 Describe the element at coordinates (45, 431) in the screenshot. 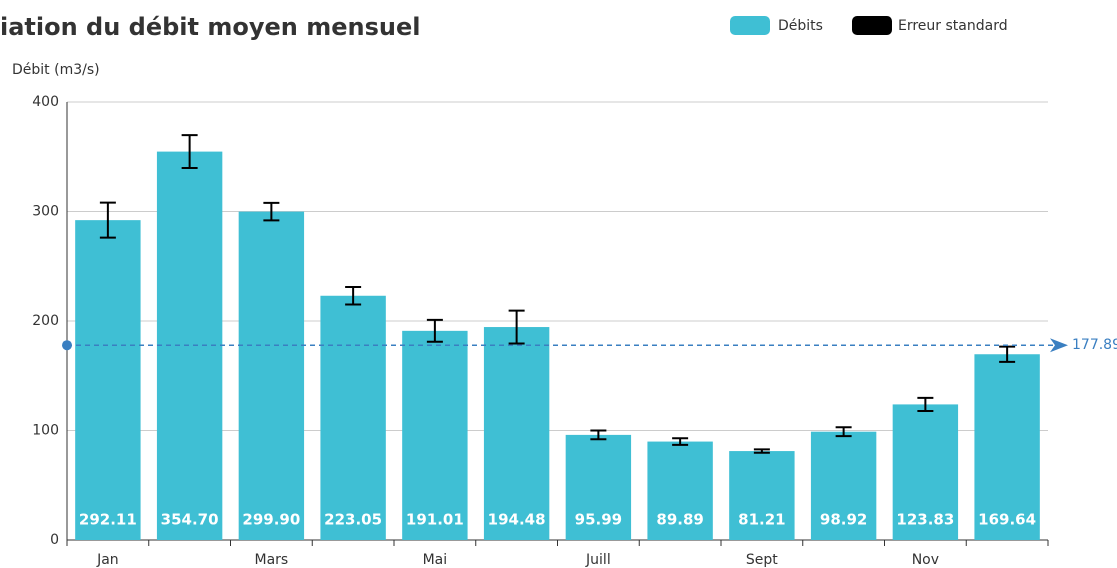

I see `y-tick-label: 100` at that location.